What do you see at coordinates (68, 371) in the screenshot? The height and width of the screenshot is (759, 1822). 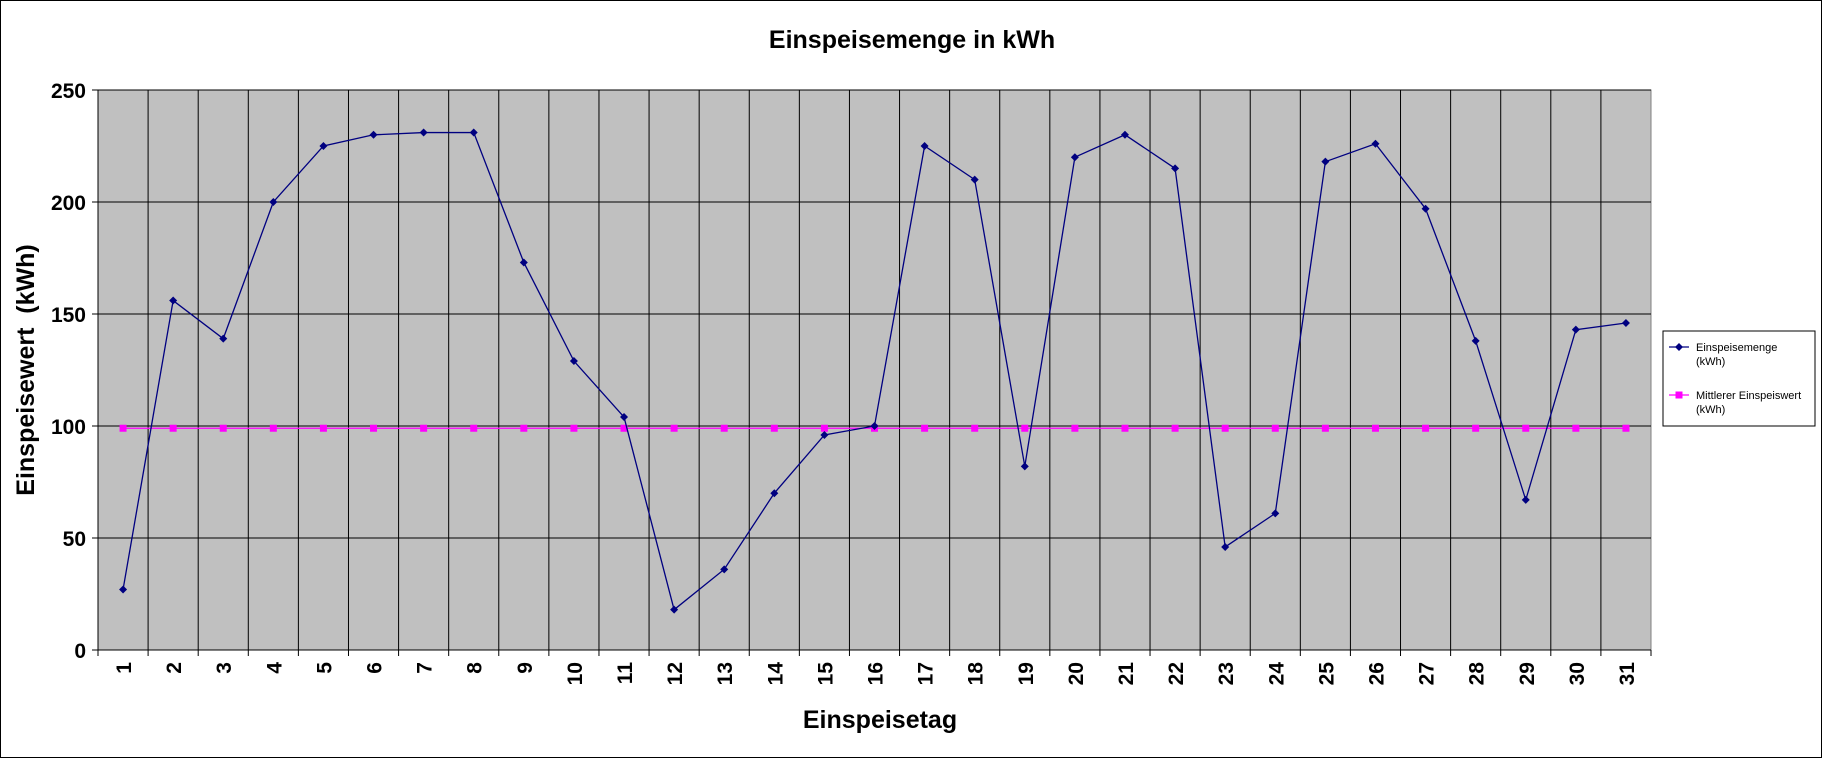 I see `y-tick-labels: 0 50 100 150 200 250` at bounding box center [68, 371].